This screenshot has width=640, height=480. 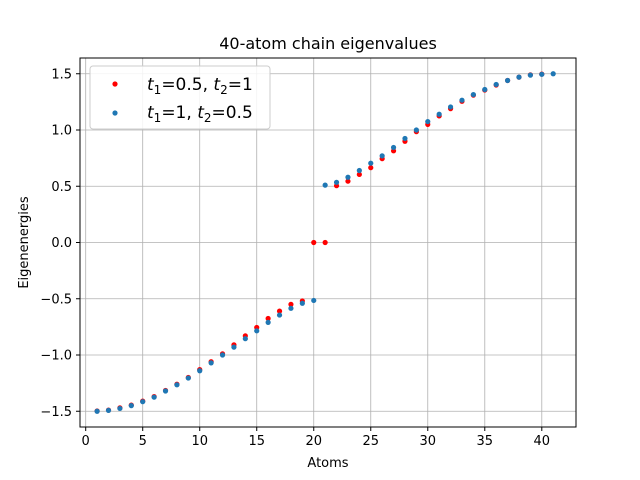 What do you see at coordinates (200, 86) in the screenshot?
I see `legend-entry-series-1: t1=0.5, t2=1` at bounding box center [200, 86].